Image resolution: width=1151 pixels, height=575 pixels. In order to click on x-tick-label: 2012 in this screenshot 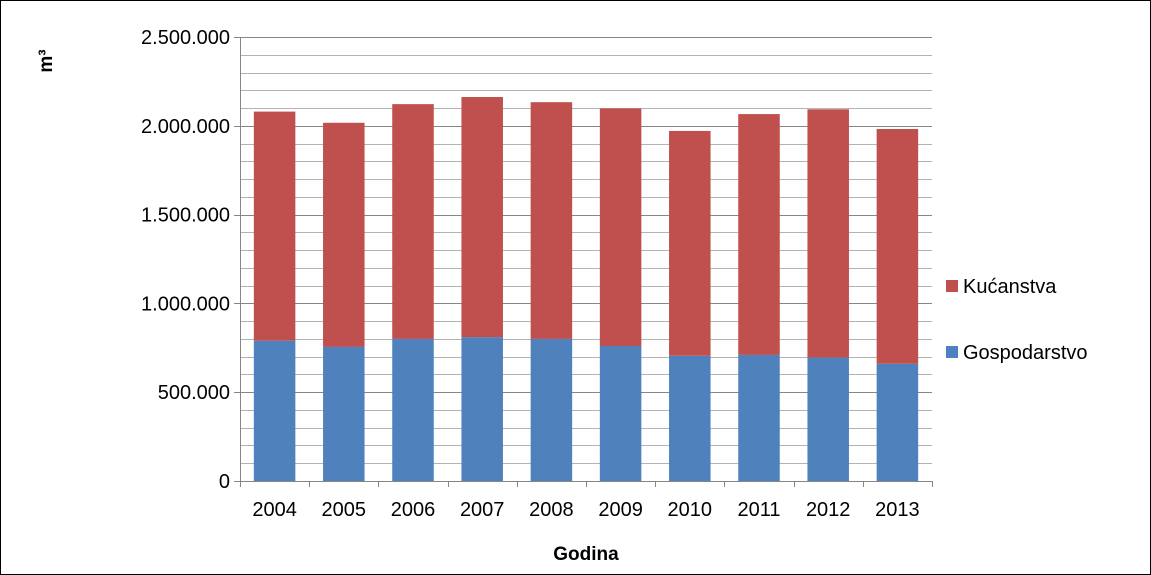, I will do `click(828, 510)`.